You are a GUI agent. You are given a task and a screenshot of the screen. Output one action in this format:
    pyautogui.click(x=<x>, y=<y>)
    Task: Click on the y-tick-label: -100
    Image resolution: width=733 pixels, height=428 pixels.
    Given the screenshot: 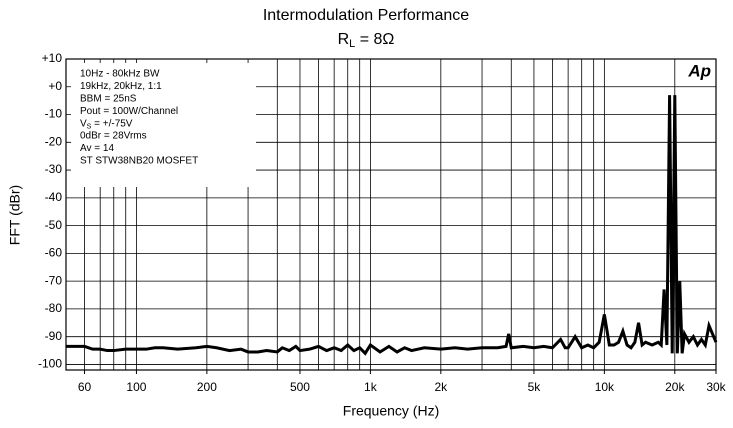 What is the action you would take?
    pyautogui.click(x=50, y=364)
    